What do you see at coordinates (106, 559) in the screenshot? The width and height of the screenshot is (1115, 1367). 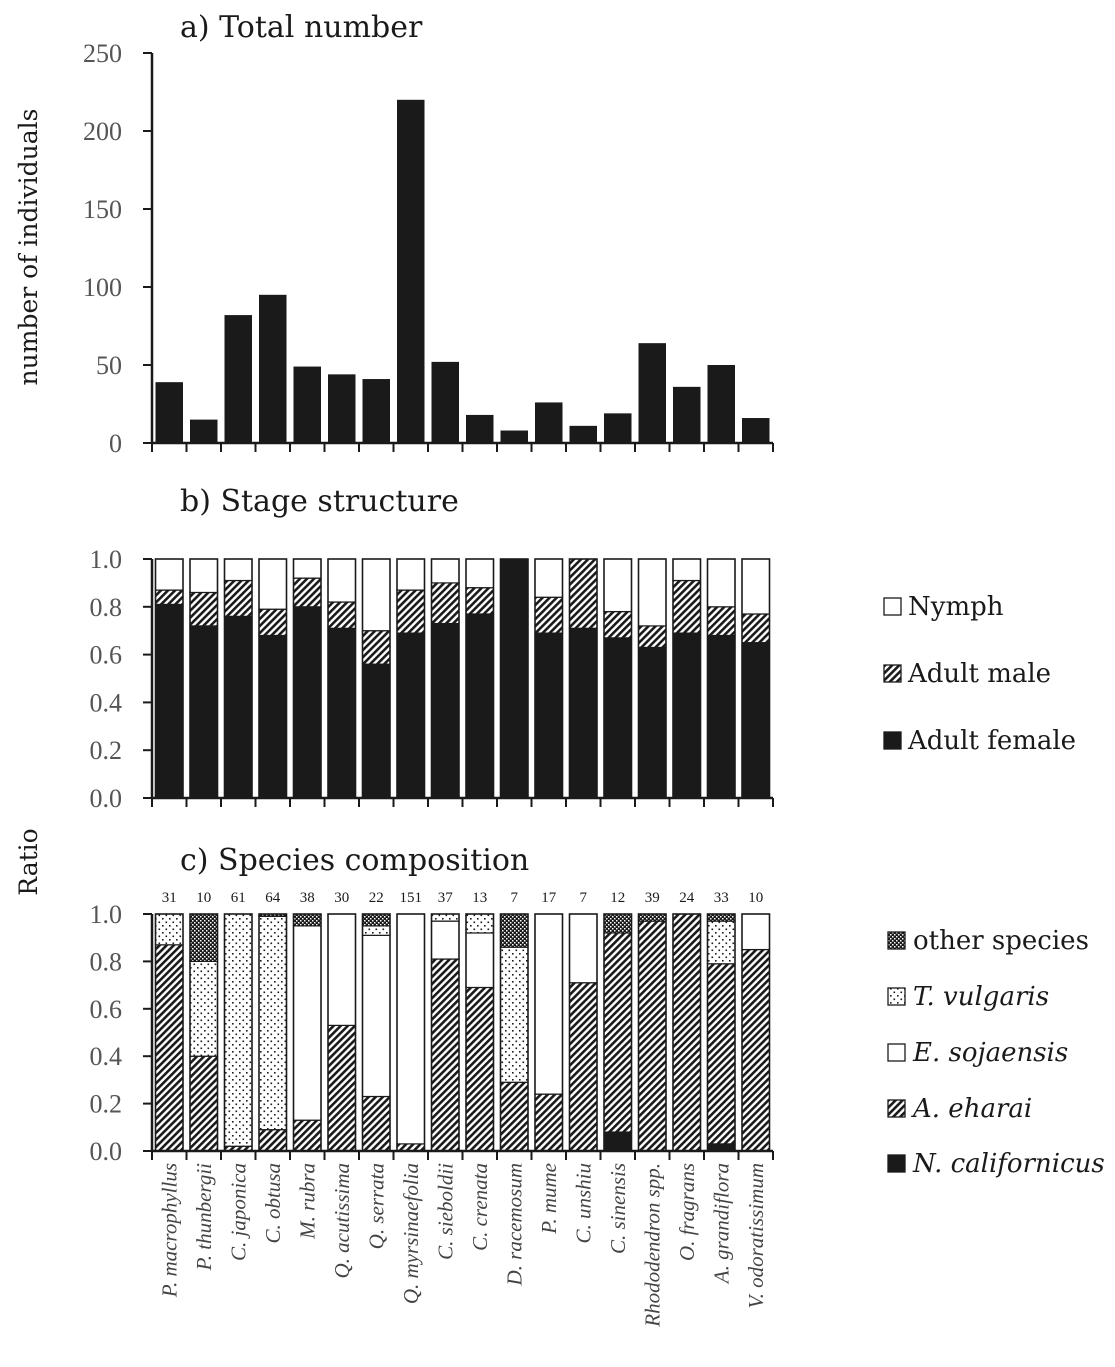 I see `panel-b-y-tick-label: 1.0` at bounding box center [106, 559].